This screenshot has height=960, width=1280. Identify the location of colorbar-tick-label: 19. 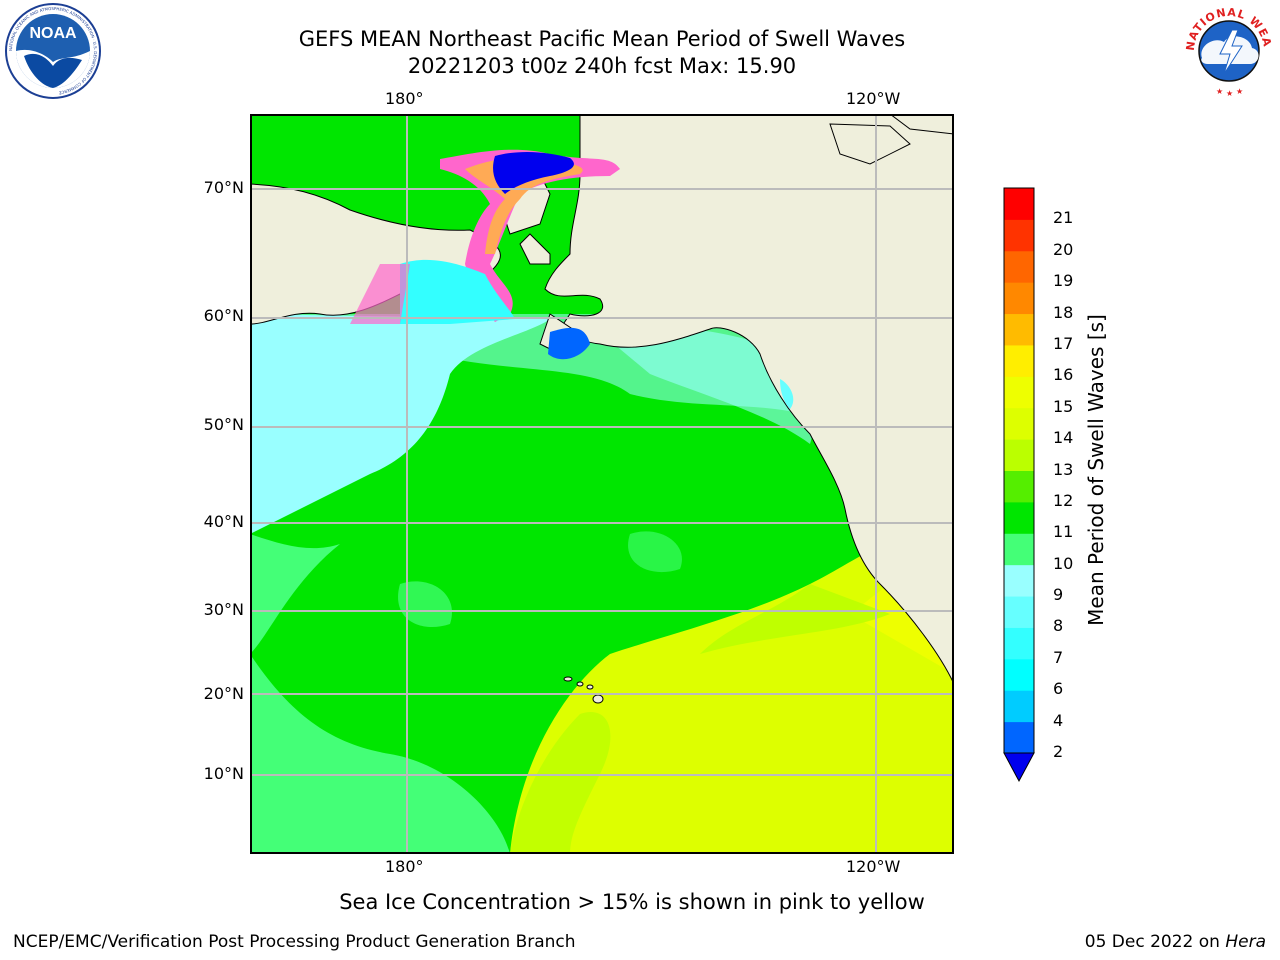
(1063, 281).